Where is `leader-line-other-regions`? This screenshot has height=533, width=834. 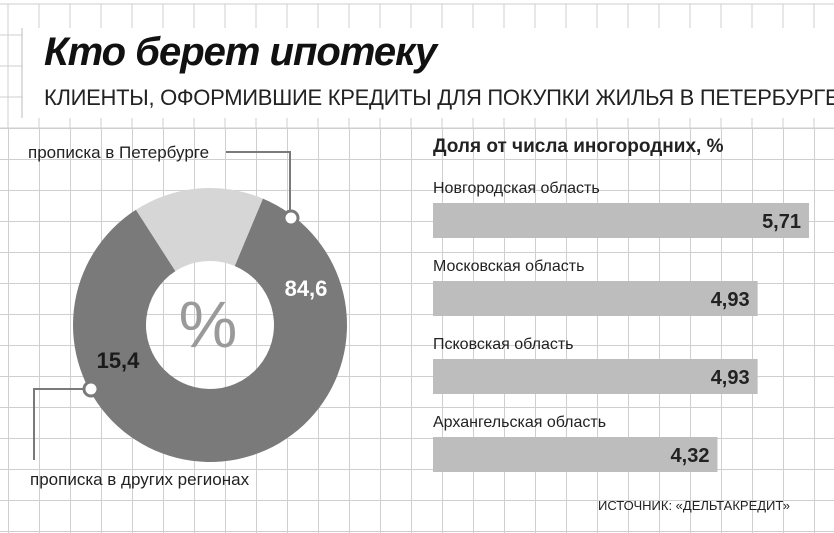
leader-line-other-regions is located at coordinates (62, 424).